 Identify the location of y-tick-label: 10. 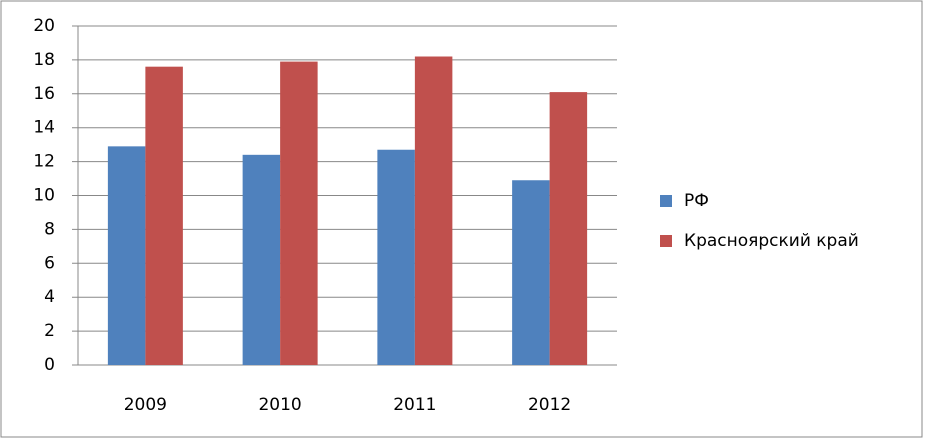
(44, 196).